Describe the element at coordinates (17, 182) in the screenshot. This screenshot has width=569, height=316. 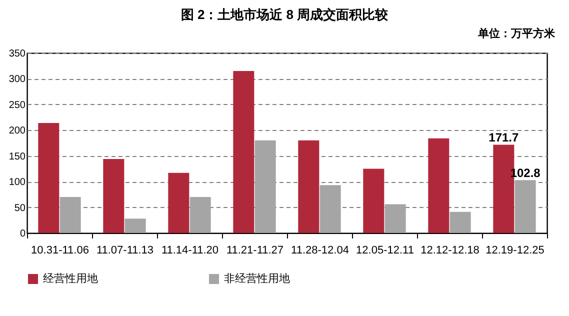
I see `y-tick-label: 100` at that location.